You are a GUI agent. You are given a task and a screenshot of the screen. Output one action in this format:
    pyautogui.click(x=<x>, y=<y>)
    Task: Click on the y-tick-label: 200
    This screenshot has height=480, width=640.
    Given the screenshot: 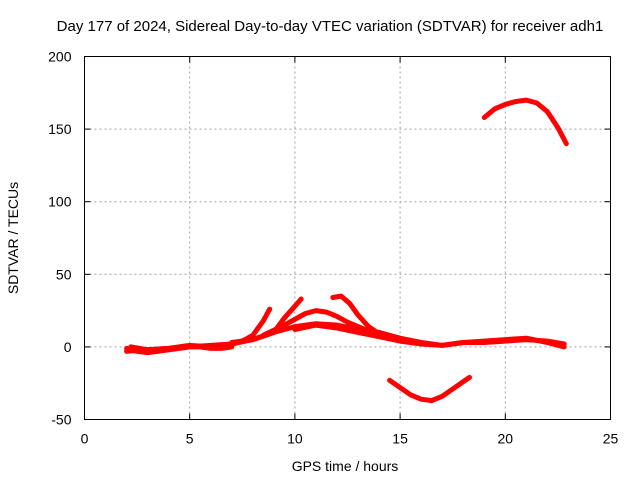 What is the action you would take?
    pyautogui.click(x=60, y=57)
    